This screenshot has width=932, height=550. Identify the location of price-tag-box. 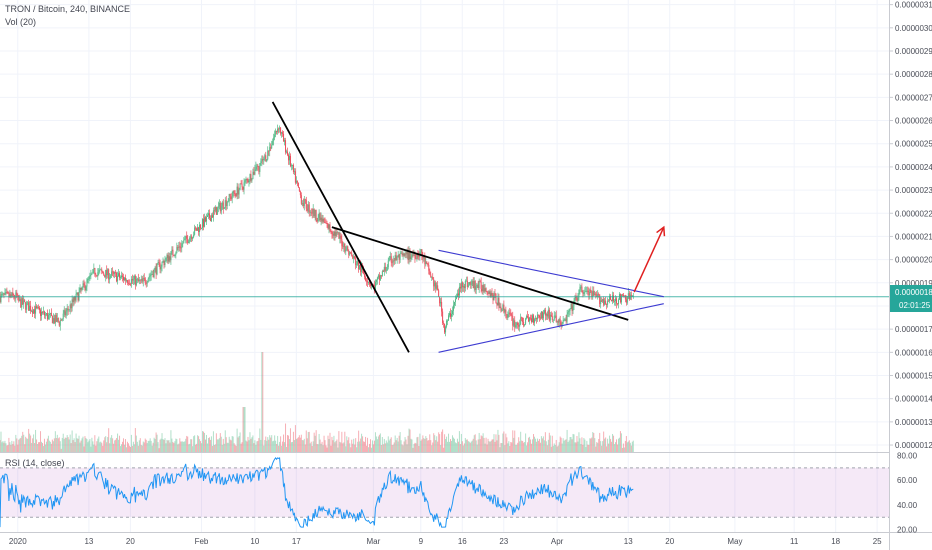
(911, 298).